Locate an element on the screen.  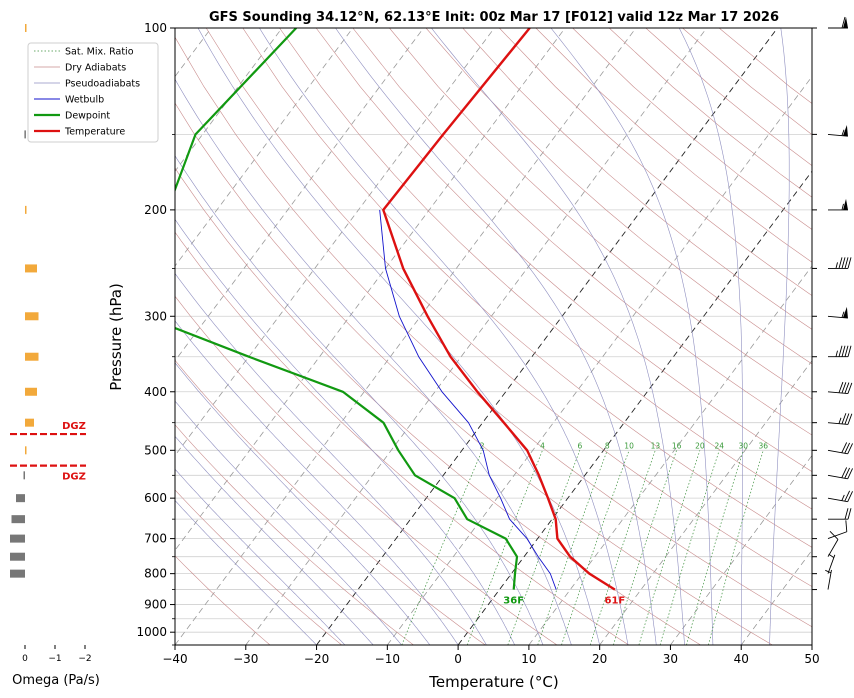
omega-axis-label: Omega (Pa/s) is located at coordinates (56, 680).